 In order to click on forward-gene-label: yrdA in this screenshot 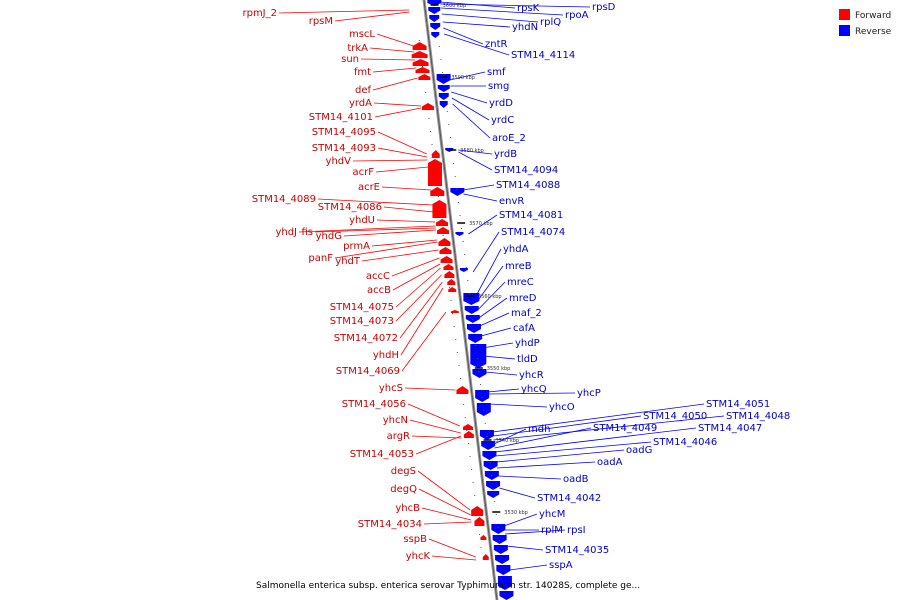, I will do `click(360, 103)`.